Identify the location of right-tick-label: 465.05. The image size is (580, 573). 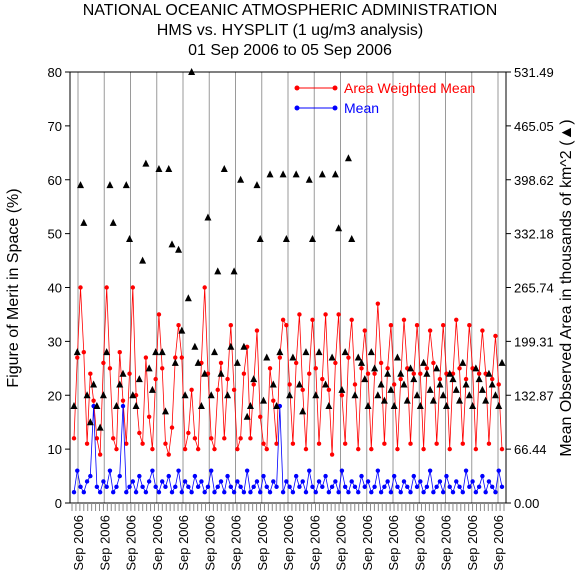
(534, 126).